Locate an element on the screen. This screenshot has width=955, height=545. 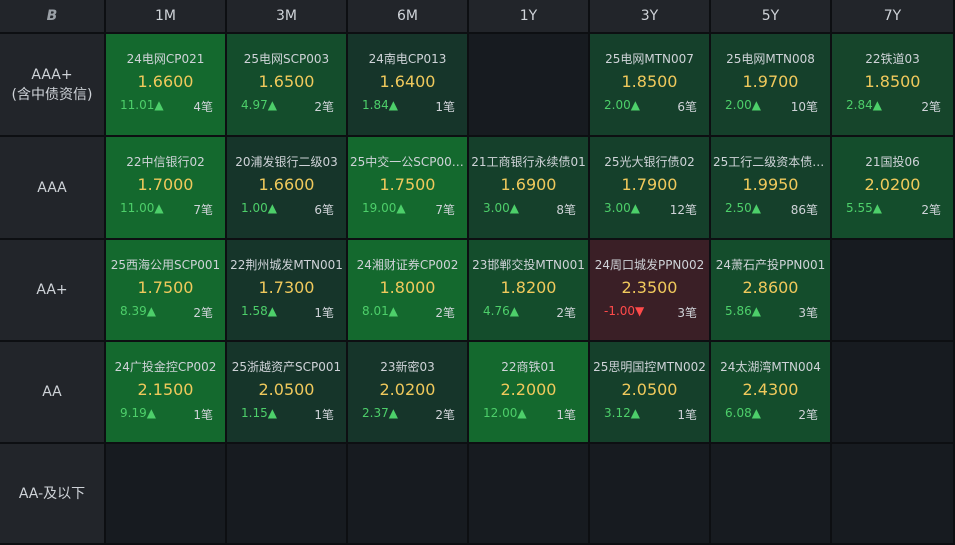
row-label: AA+ is located at coordinates (53, 291).